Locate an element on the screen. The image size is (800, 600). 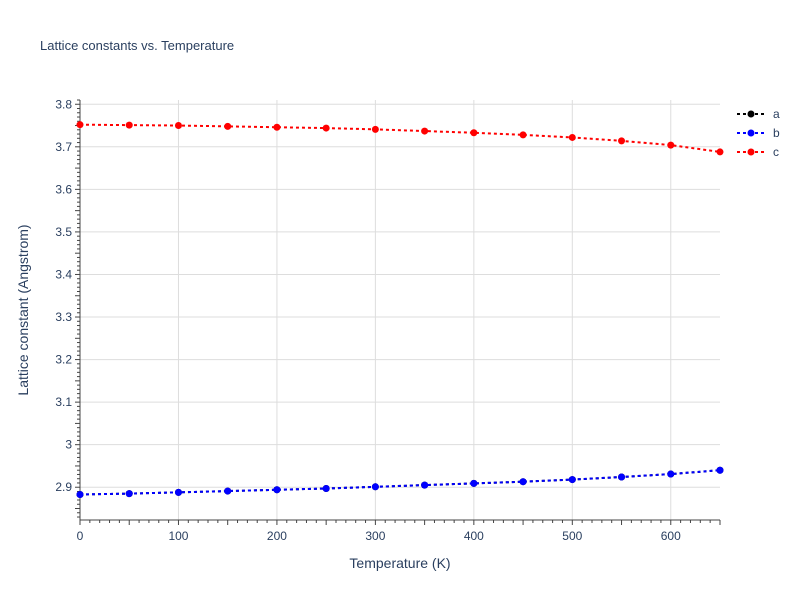
x-tick-label: 300 is located at coordinates (375, 536).